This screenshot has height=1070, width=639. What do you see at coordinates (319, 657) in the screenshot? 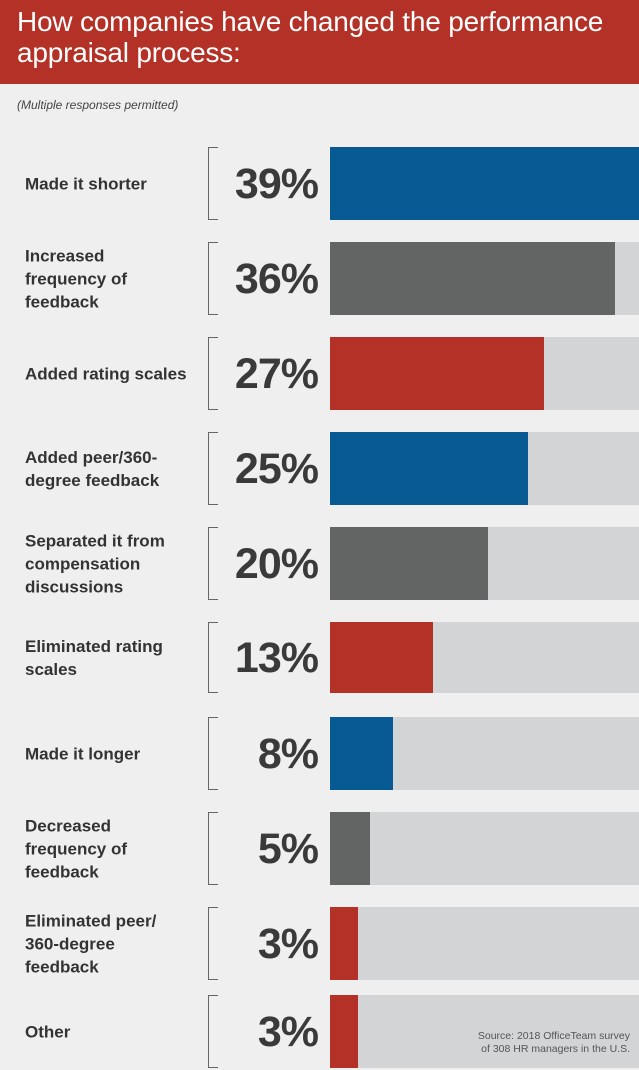
I see `bar-row: Eliminated rating scales 13%` at bounding box center [319, 657].